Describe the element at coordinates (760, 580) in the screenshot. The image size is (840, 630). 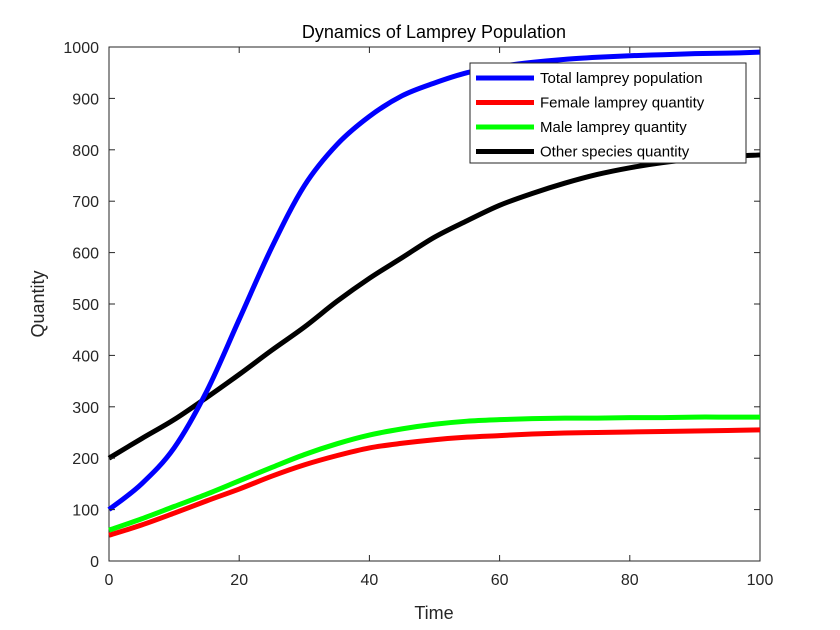
I see `x-tick-label: 100` at that location.